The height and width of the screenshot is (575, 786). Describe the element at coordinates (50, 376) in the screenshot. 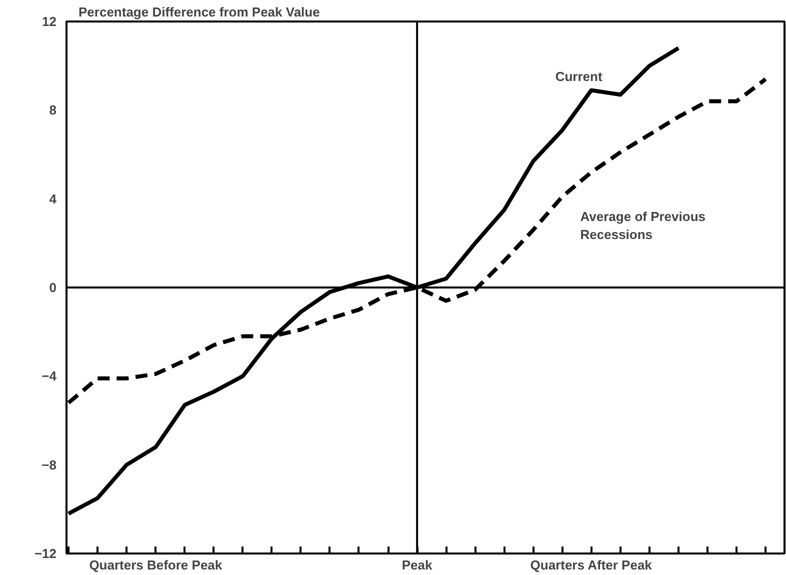

I see `y-tick-label: −4` at that location.